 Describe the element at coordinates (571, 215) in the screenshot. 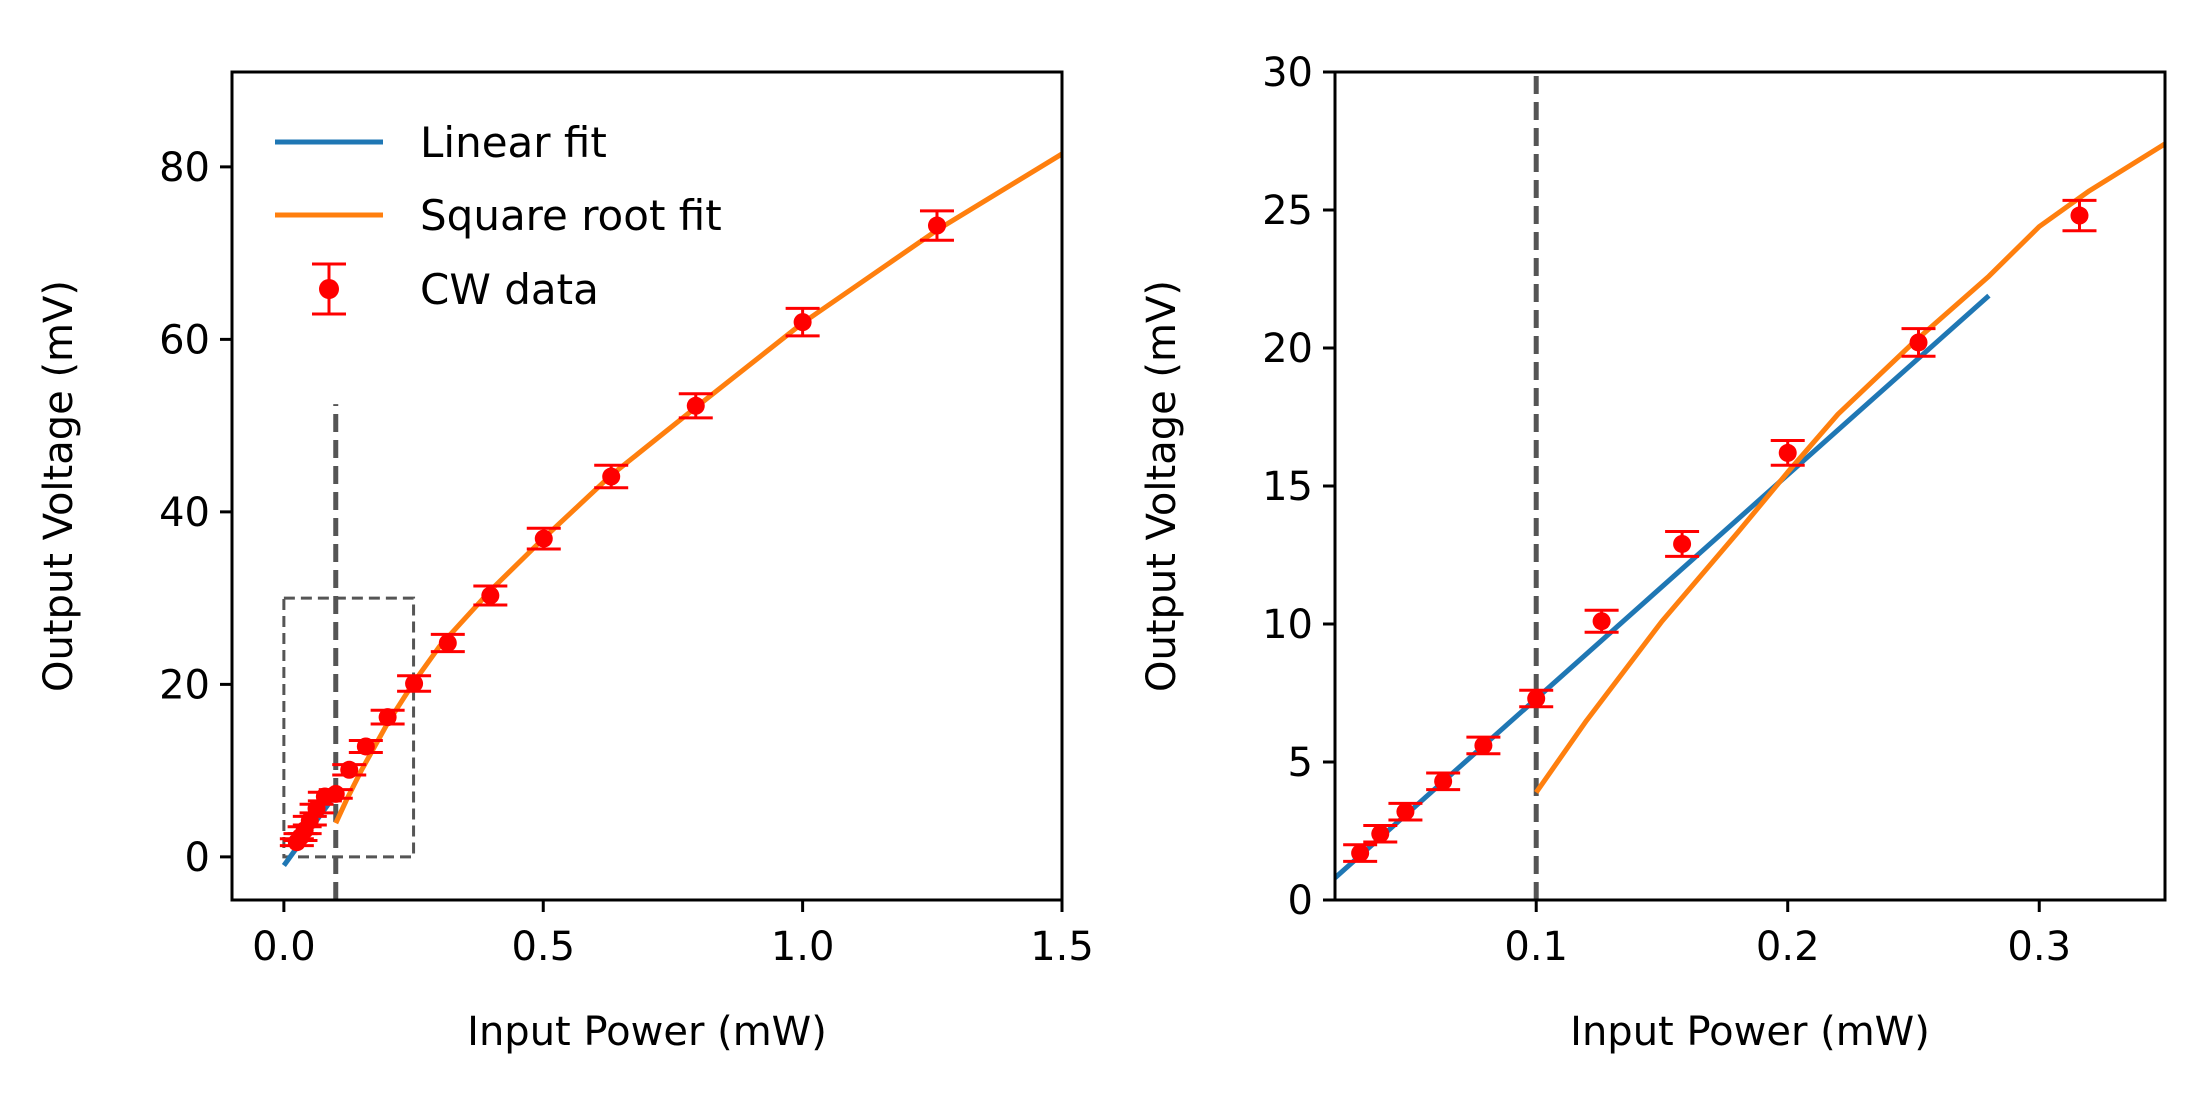

I see `legend-label: Square root fit` at that location.